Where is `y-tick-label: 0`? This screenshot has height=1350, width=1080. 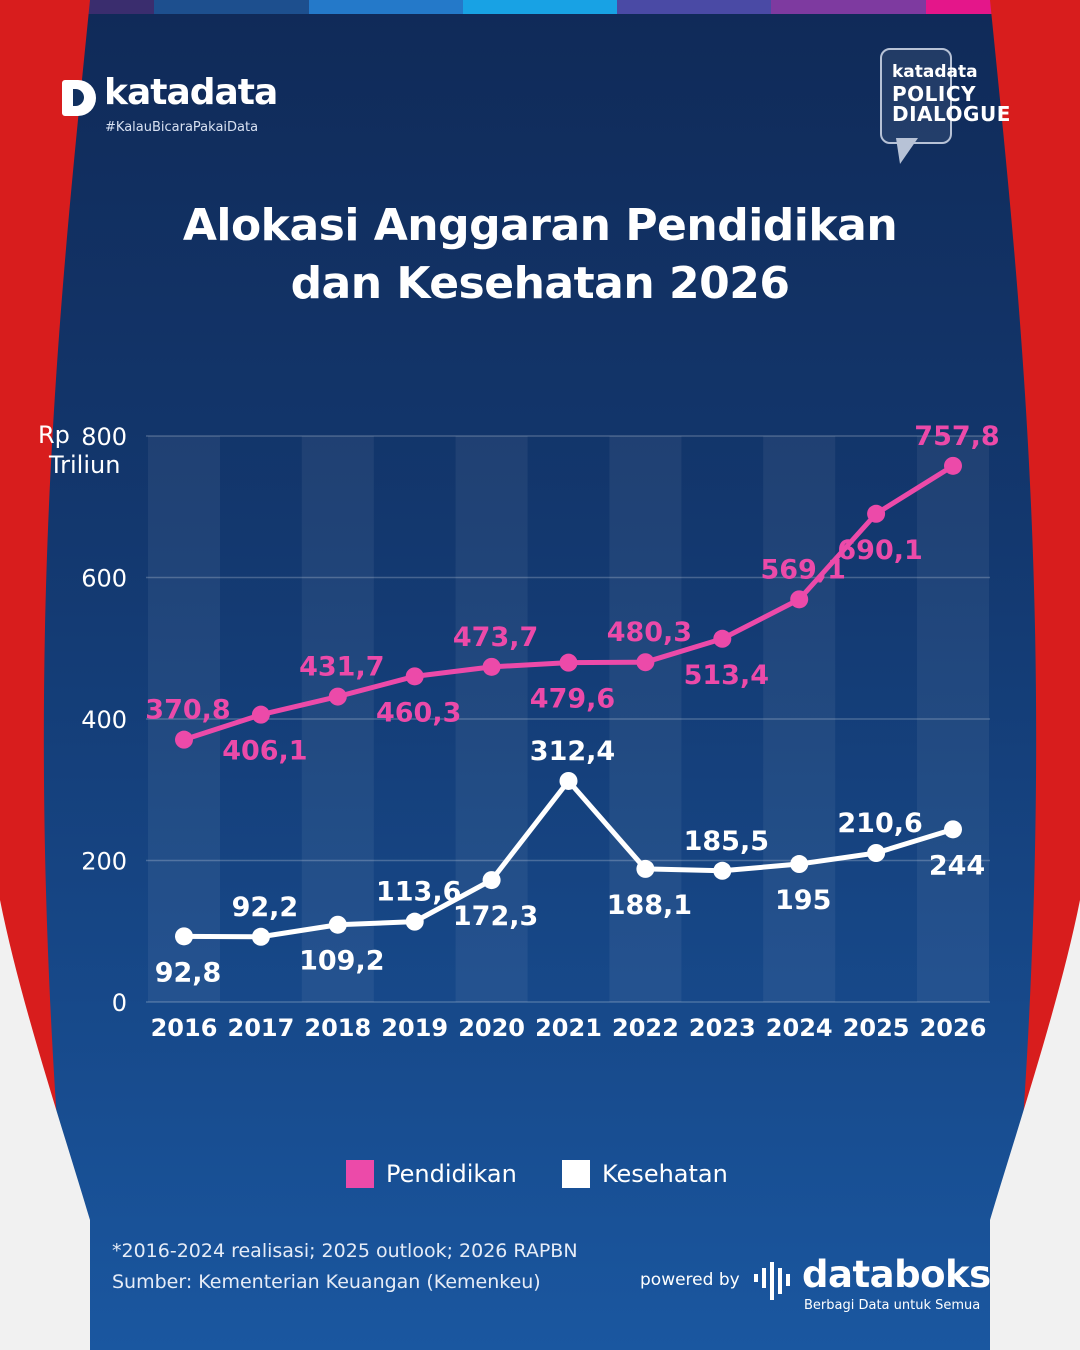
y-tick-label: 0 is located at coordinates (119, 1003).